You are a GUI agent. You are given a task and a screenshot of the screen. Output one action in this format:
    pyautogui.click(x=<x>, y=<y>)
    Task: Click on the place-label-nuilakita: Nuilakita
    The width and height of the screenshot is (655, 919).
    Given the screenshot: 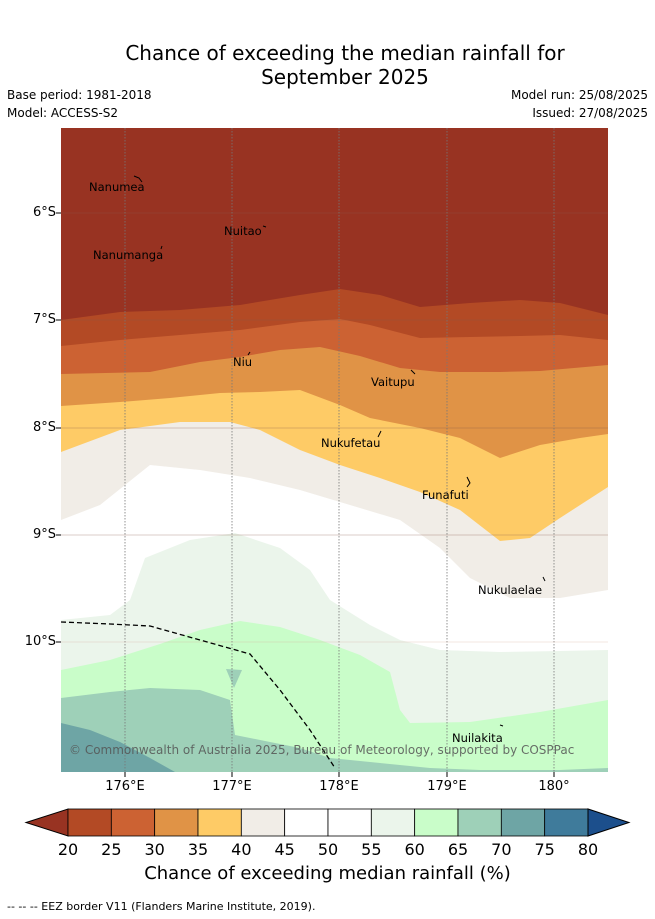 What is the action you would take?
    pyautogui.click(x=477, y=738)
    